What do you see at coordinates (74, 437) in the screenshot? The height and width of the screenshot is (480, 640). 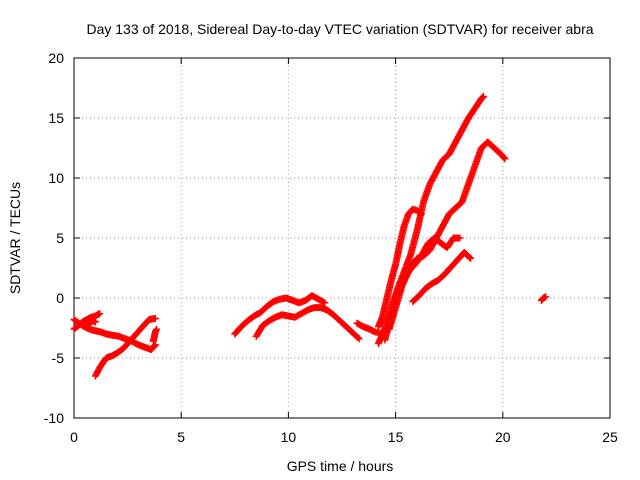 I see `x-tick-label: 0` at bounding box center [74, 437].